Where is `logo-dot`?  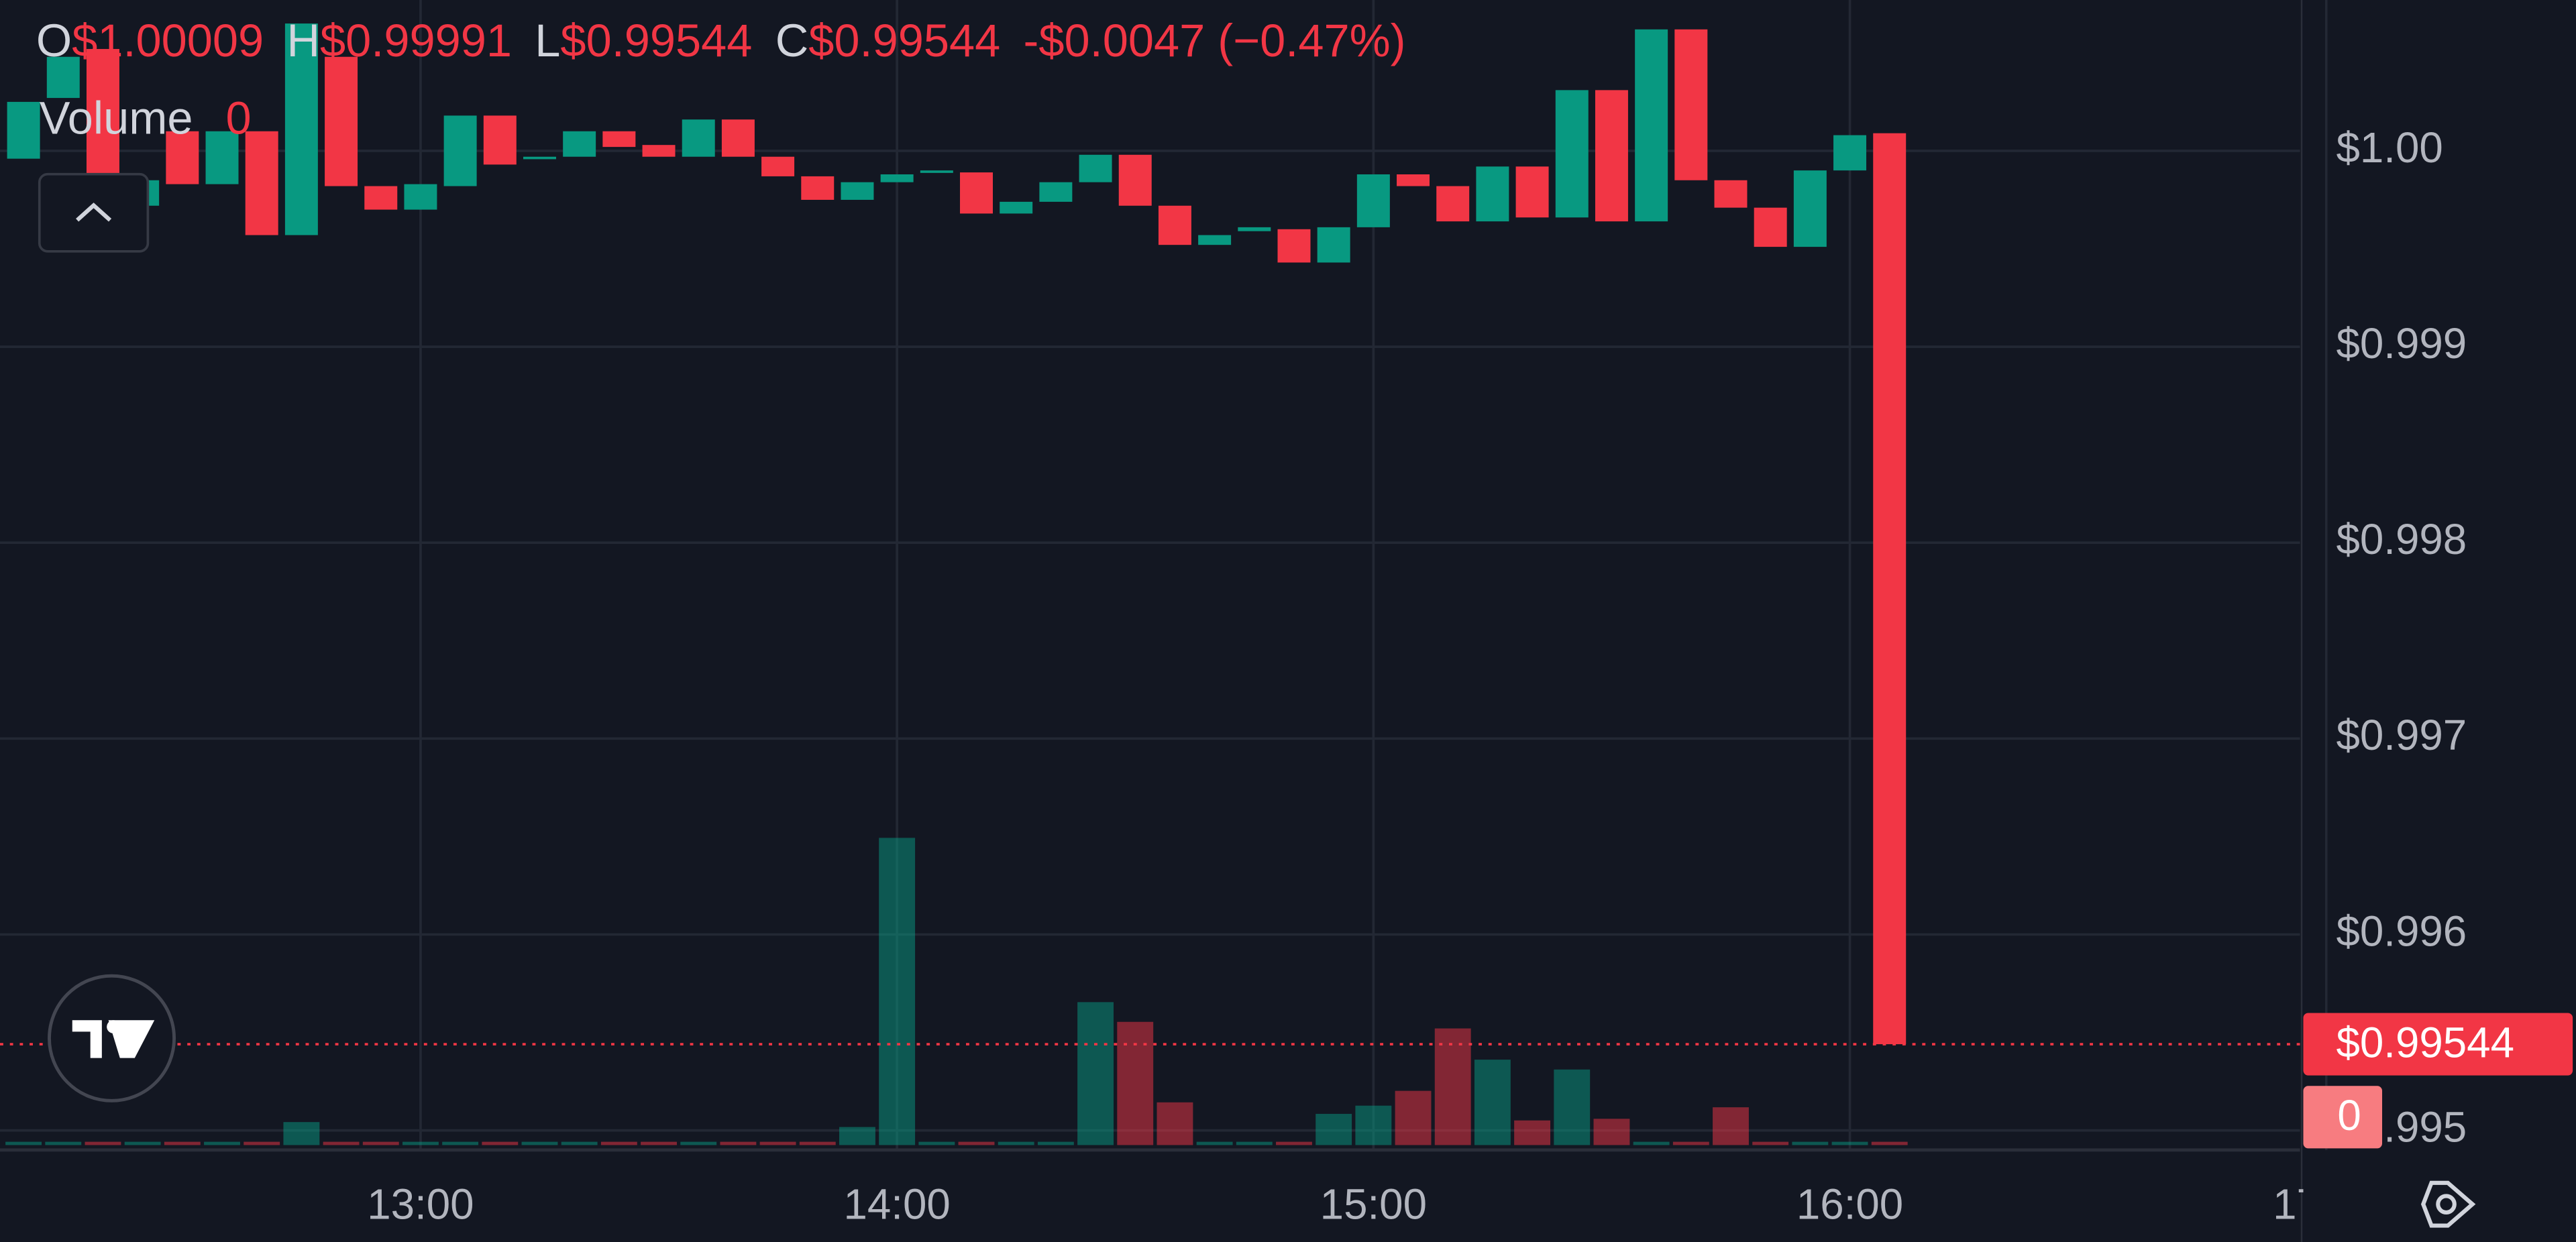
logo-dot is located at coordinates (113, 1026).